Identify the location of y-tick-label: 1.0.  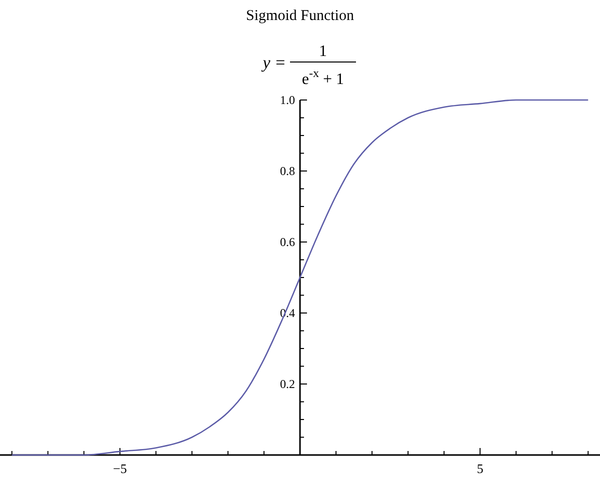
(287, 100).